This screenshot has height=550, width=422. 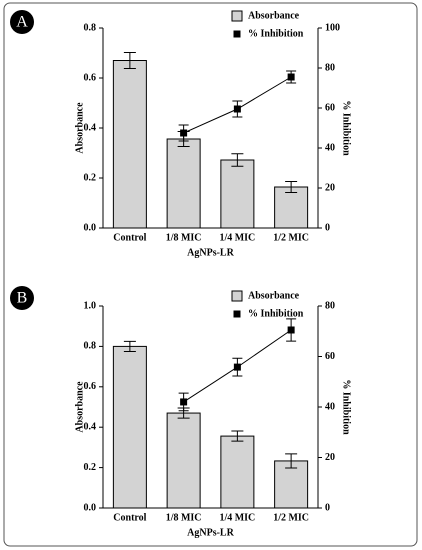 What do you see at coordinates (90, 305) in the screenshot?
I see `y-tick-label: 1.0` at bounding box center [90, 305].